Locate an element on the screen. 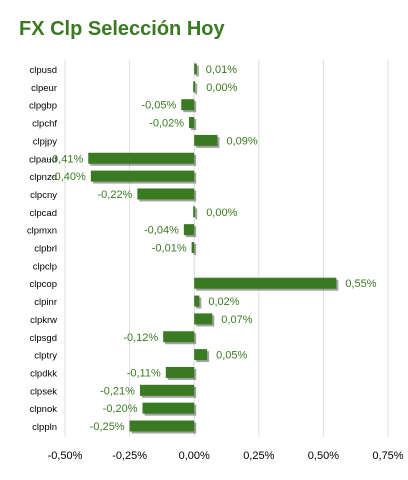  category-label: clpnok is located at coordinates (44, 409).